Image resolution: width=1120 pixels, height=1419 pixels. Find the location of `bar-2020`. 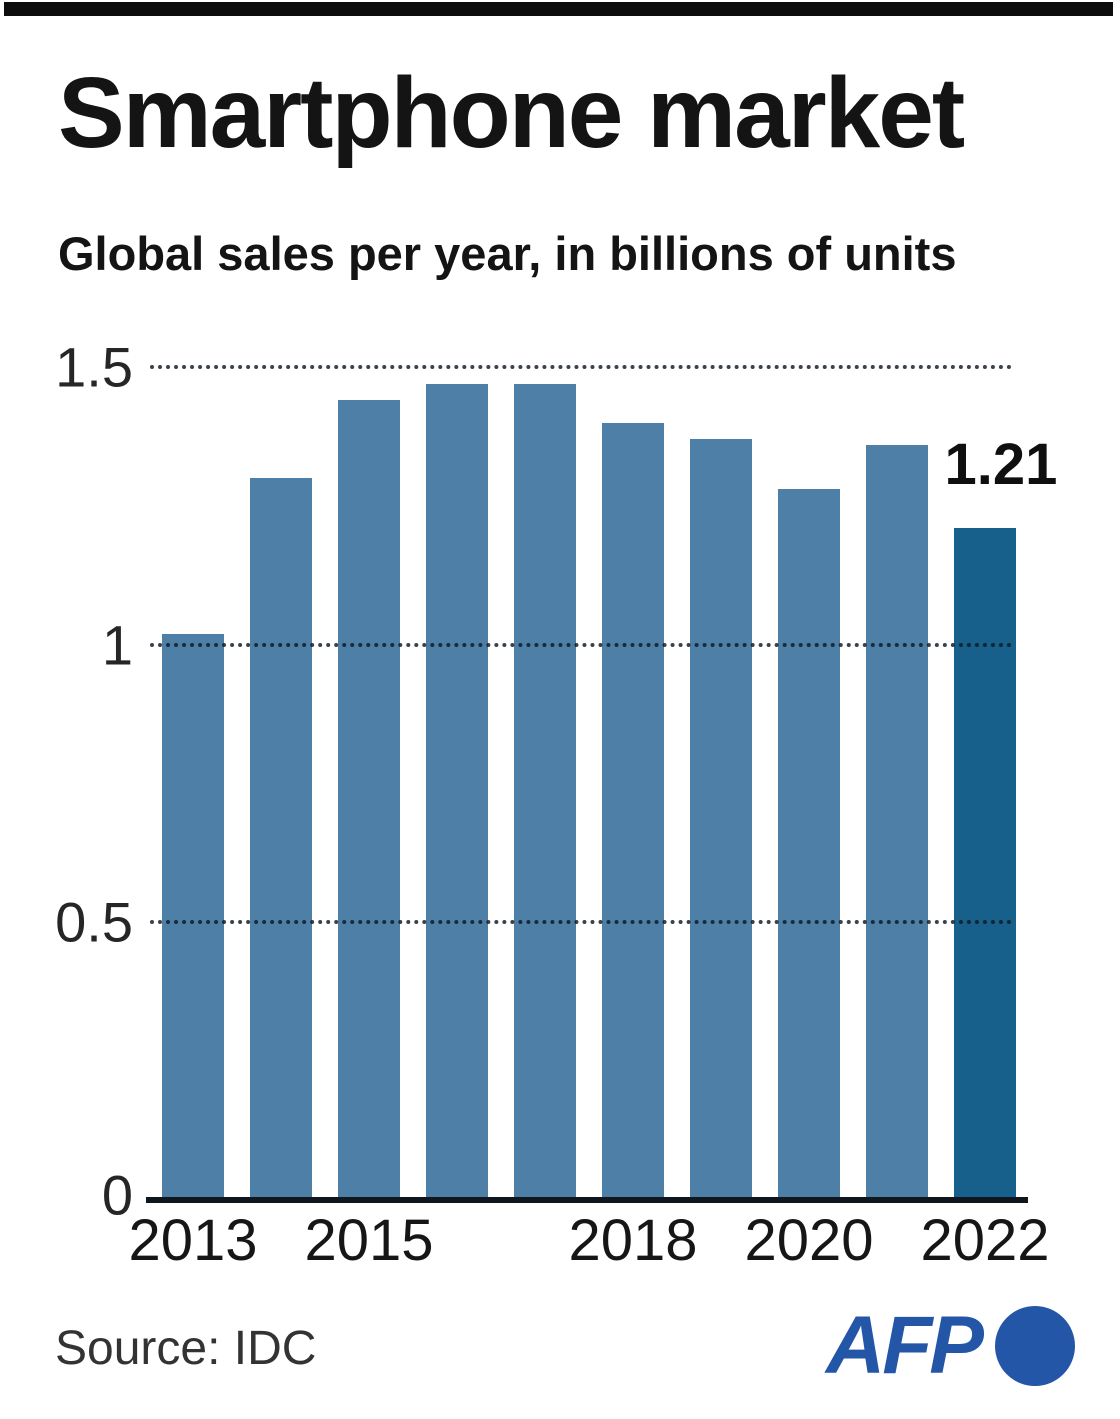

bar-2020 is located at coordinates (809, 844).